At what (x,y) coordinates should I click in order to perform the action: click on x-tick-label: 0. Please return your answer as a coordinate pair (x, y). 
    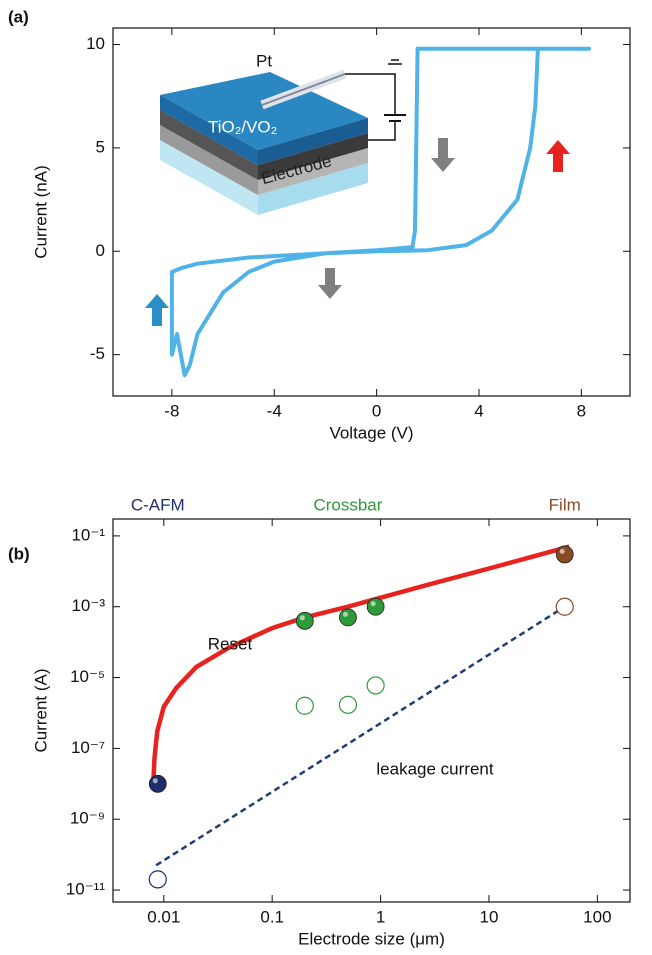
    Looking at the image, I should click on (376, 410).